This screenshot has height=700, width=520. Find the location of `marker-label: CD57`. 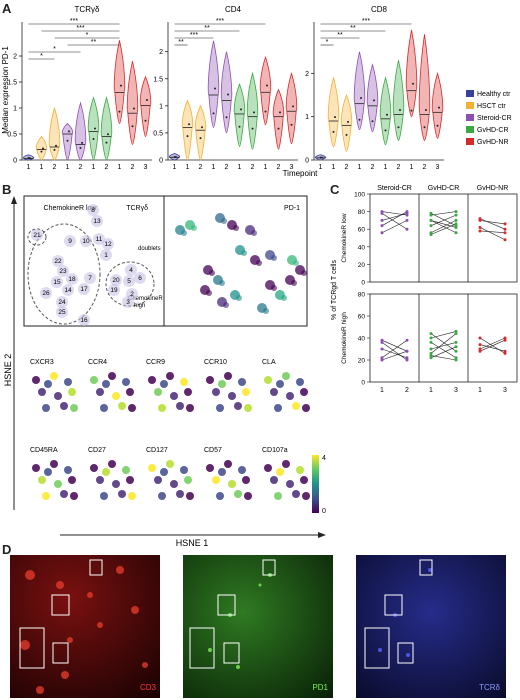

marker-label: CD57 is located at coordinates (213, 450).